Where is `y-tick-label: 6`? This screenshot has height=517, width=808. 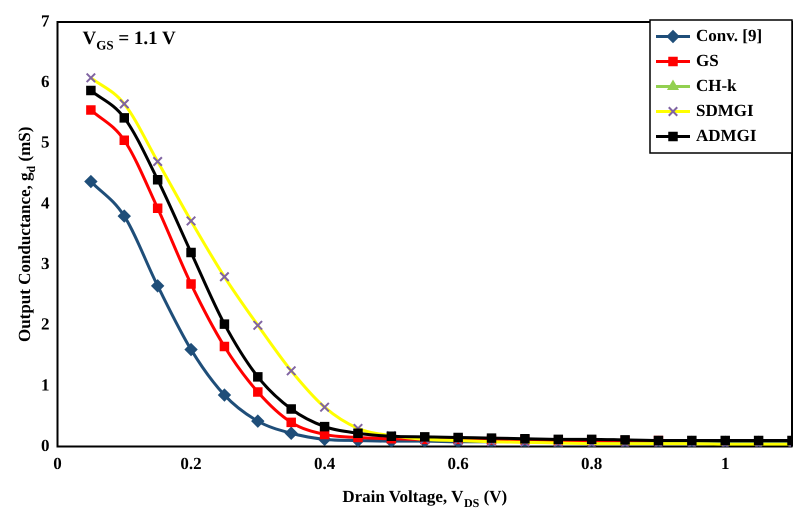 y-tick-label: 6 is located at coordinates (45, 82).